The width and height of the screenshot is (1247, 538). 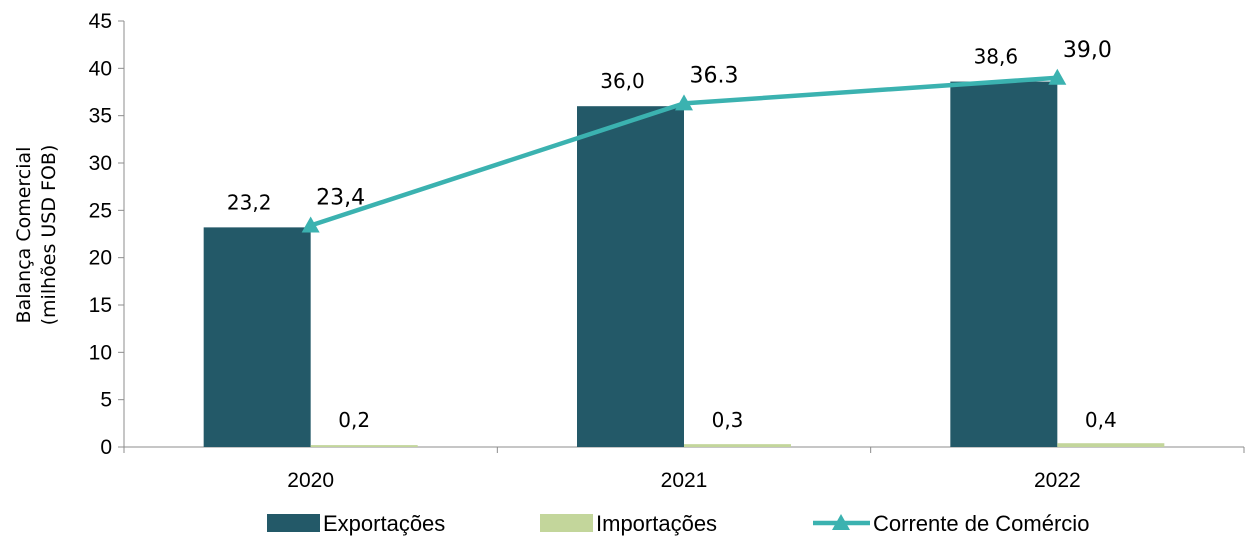 What do you see at coordinates (1087, 50) in the screenshot?
I see `data-label-corrente-de-comercio: 39,0` at bounding box center [1087, 50].